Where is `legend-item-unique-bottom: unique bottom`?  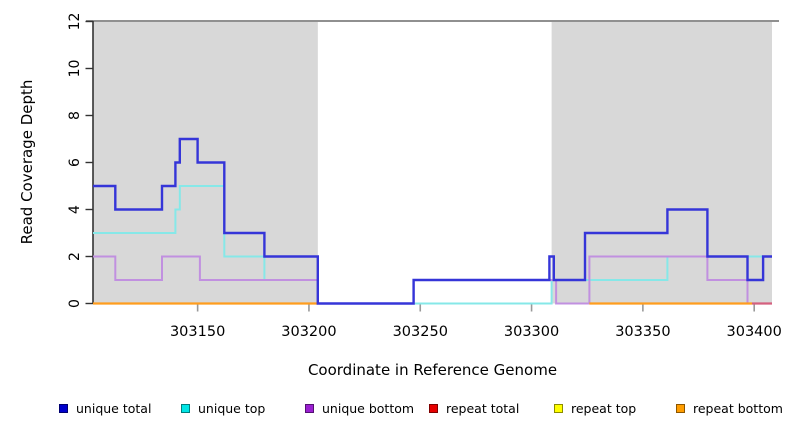 legend-item-unique-bottom: unique bottom is located at coordinates (359, 408).